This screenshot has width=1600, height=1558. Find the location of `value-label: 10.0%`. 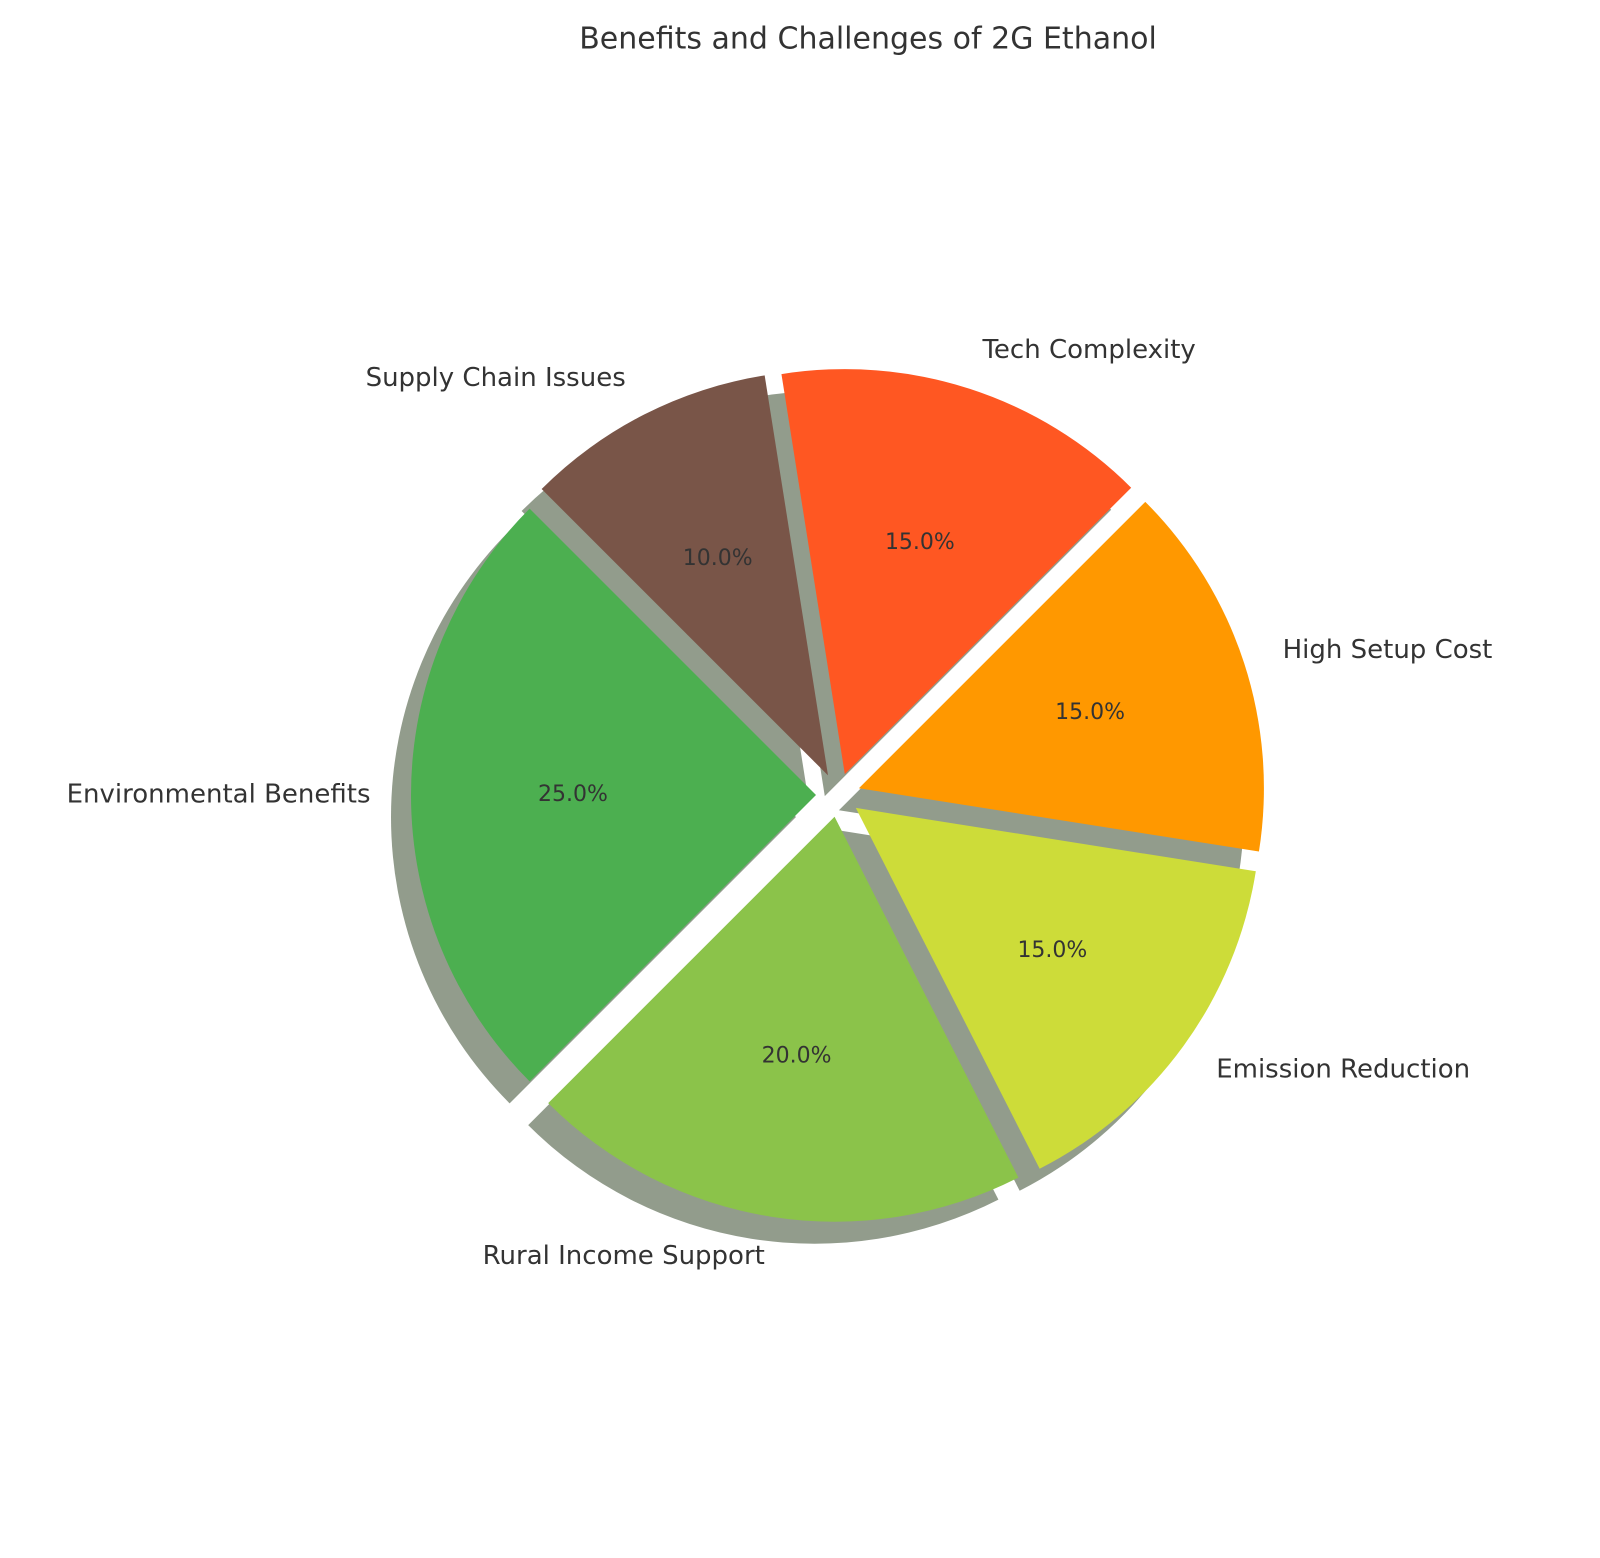

value-label: 10.0% is located at coordinates (718, 558).